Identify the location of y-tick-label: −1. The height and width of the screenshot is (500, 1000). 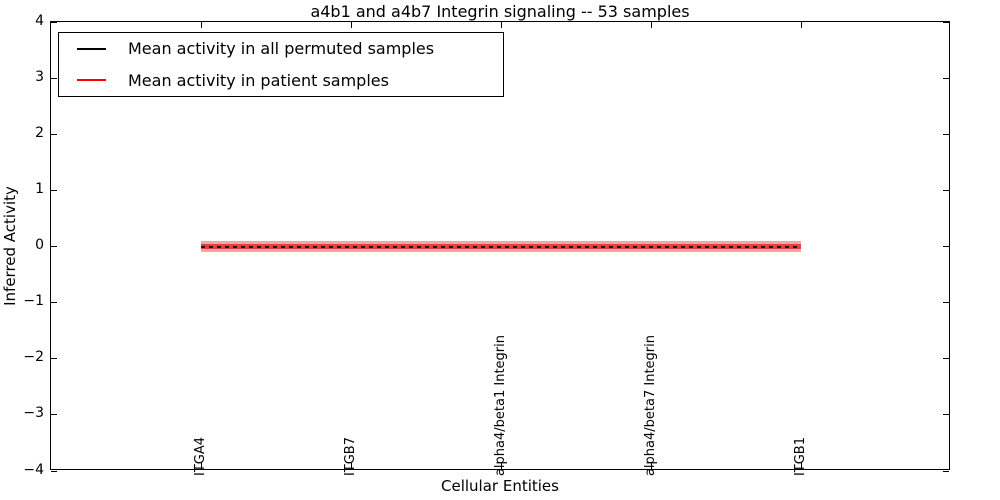
(33, 301).